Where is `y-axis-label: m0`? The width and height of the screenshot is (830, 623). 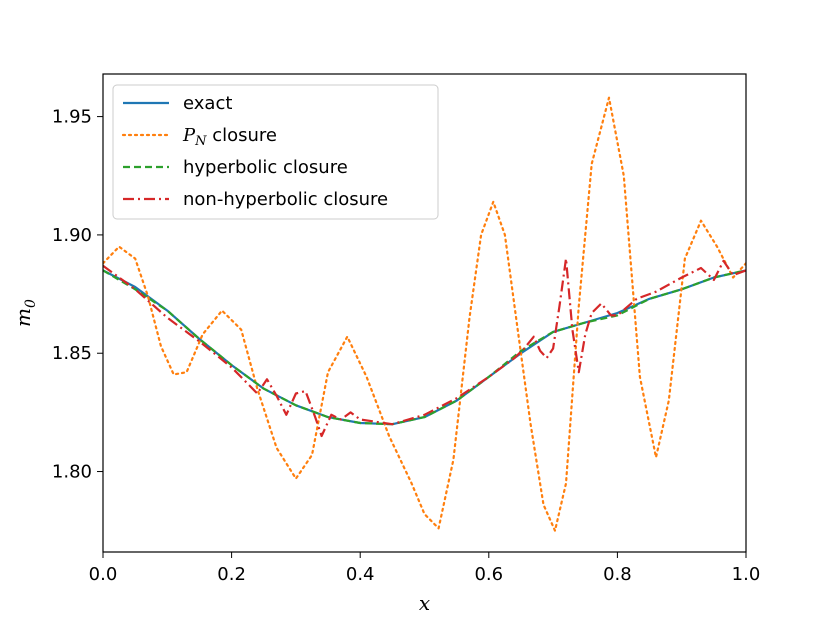 y-axis-label: m0 is located at coordinates (25, 313).